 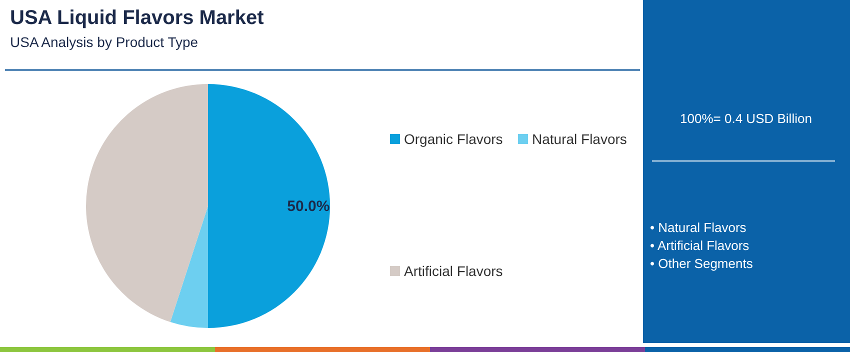 I want to click on legend-label: Organic Flavors, so click(x=453, y=139).